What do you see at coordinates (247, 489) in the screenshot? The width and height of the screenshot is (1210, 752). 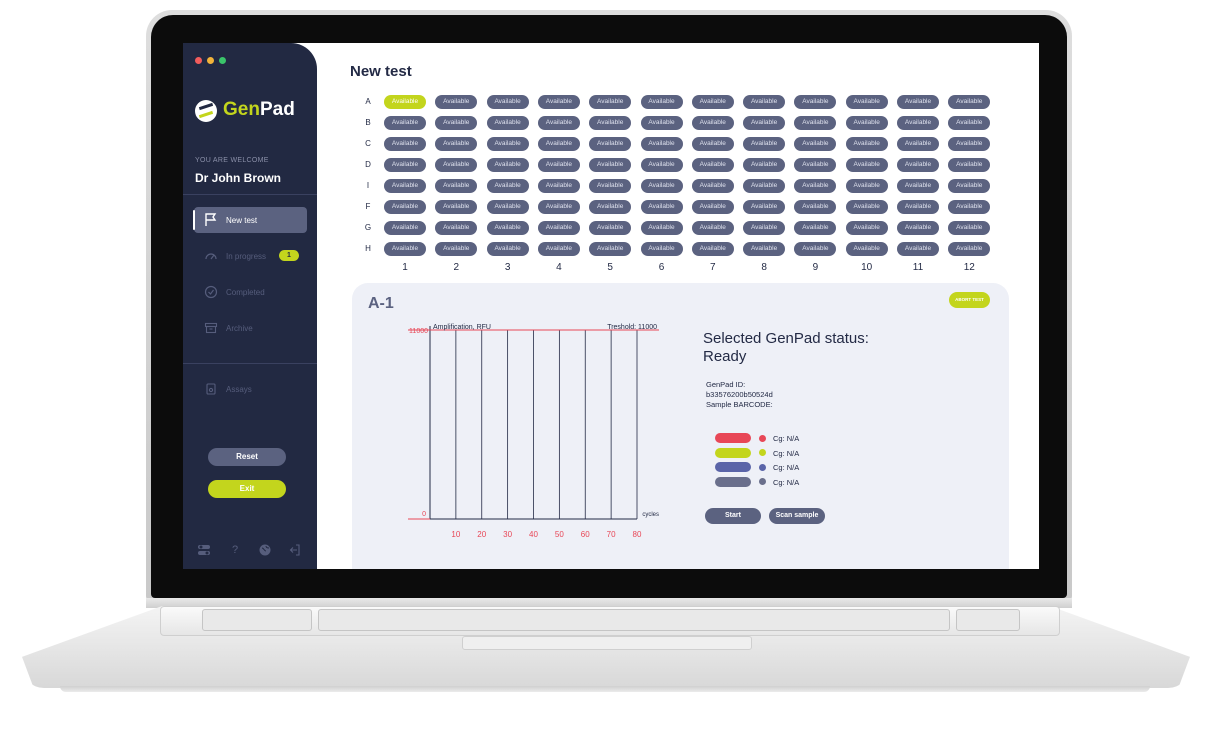 I see `exit-button: Exit` at bounding box center [247, 489].